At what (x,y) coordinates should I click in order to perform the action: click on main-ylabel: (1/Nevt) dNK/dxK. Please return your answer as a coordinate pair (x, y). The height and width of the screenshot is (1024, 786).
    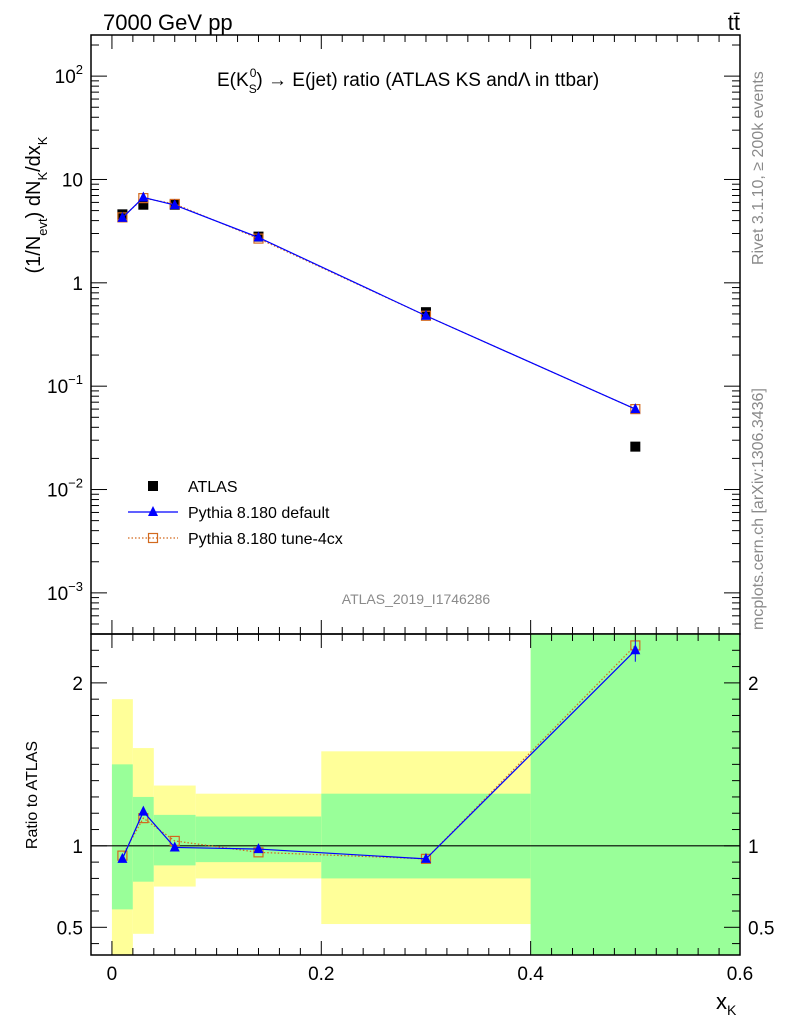
    Looking at the image, I should click on (36, 204).